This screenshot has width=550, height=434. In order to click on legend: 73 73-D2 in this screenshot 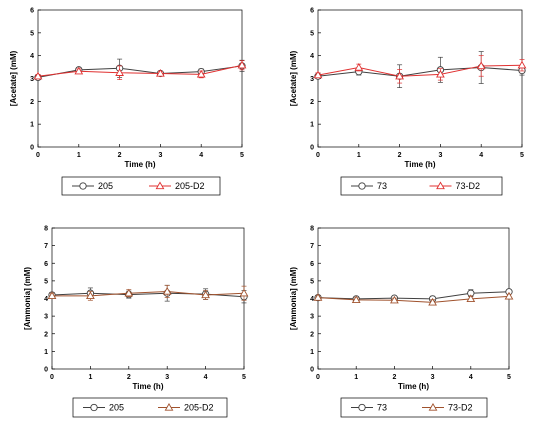, I will do `click(414, 407)`.